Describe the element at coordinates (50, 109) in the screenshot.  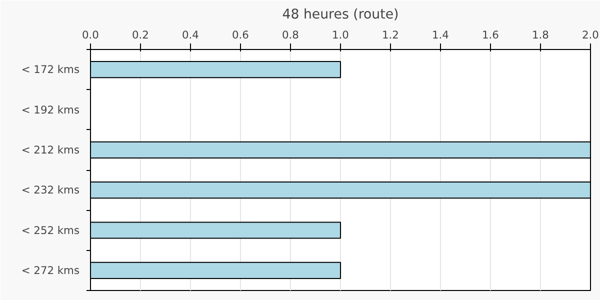
I see `y-tick-label: < 192 kms` at that location.